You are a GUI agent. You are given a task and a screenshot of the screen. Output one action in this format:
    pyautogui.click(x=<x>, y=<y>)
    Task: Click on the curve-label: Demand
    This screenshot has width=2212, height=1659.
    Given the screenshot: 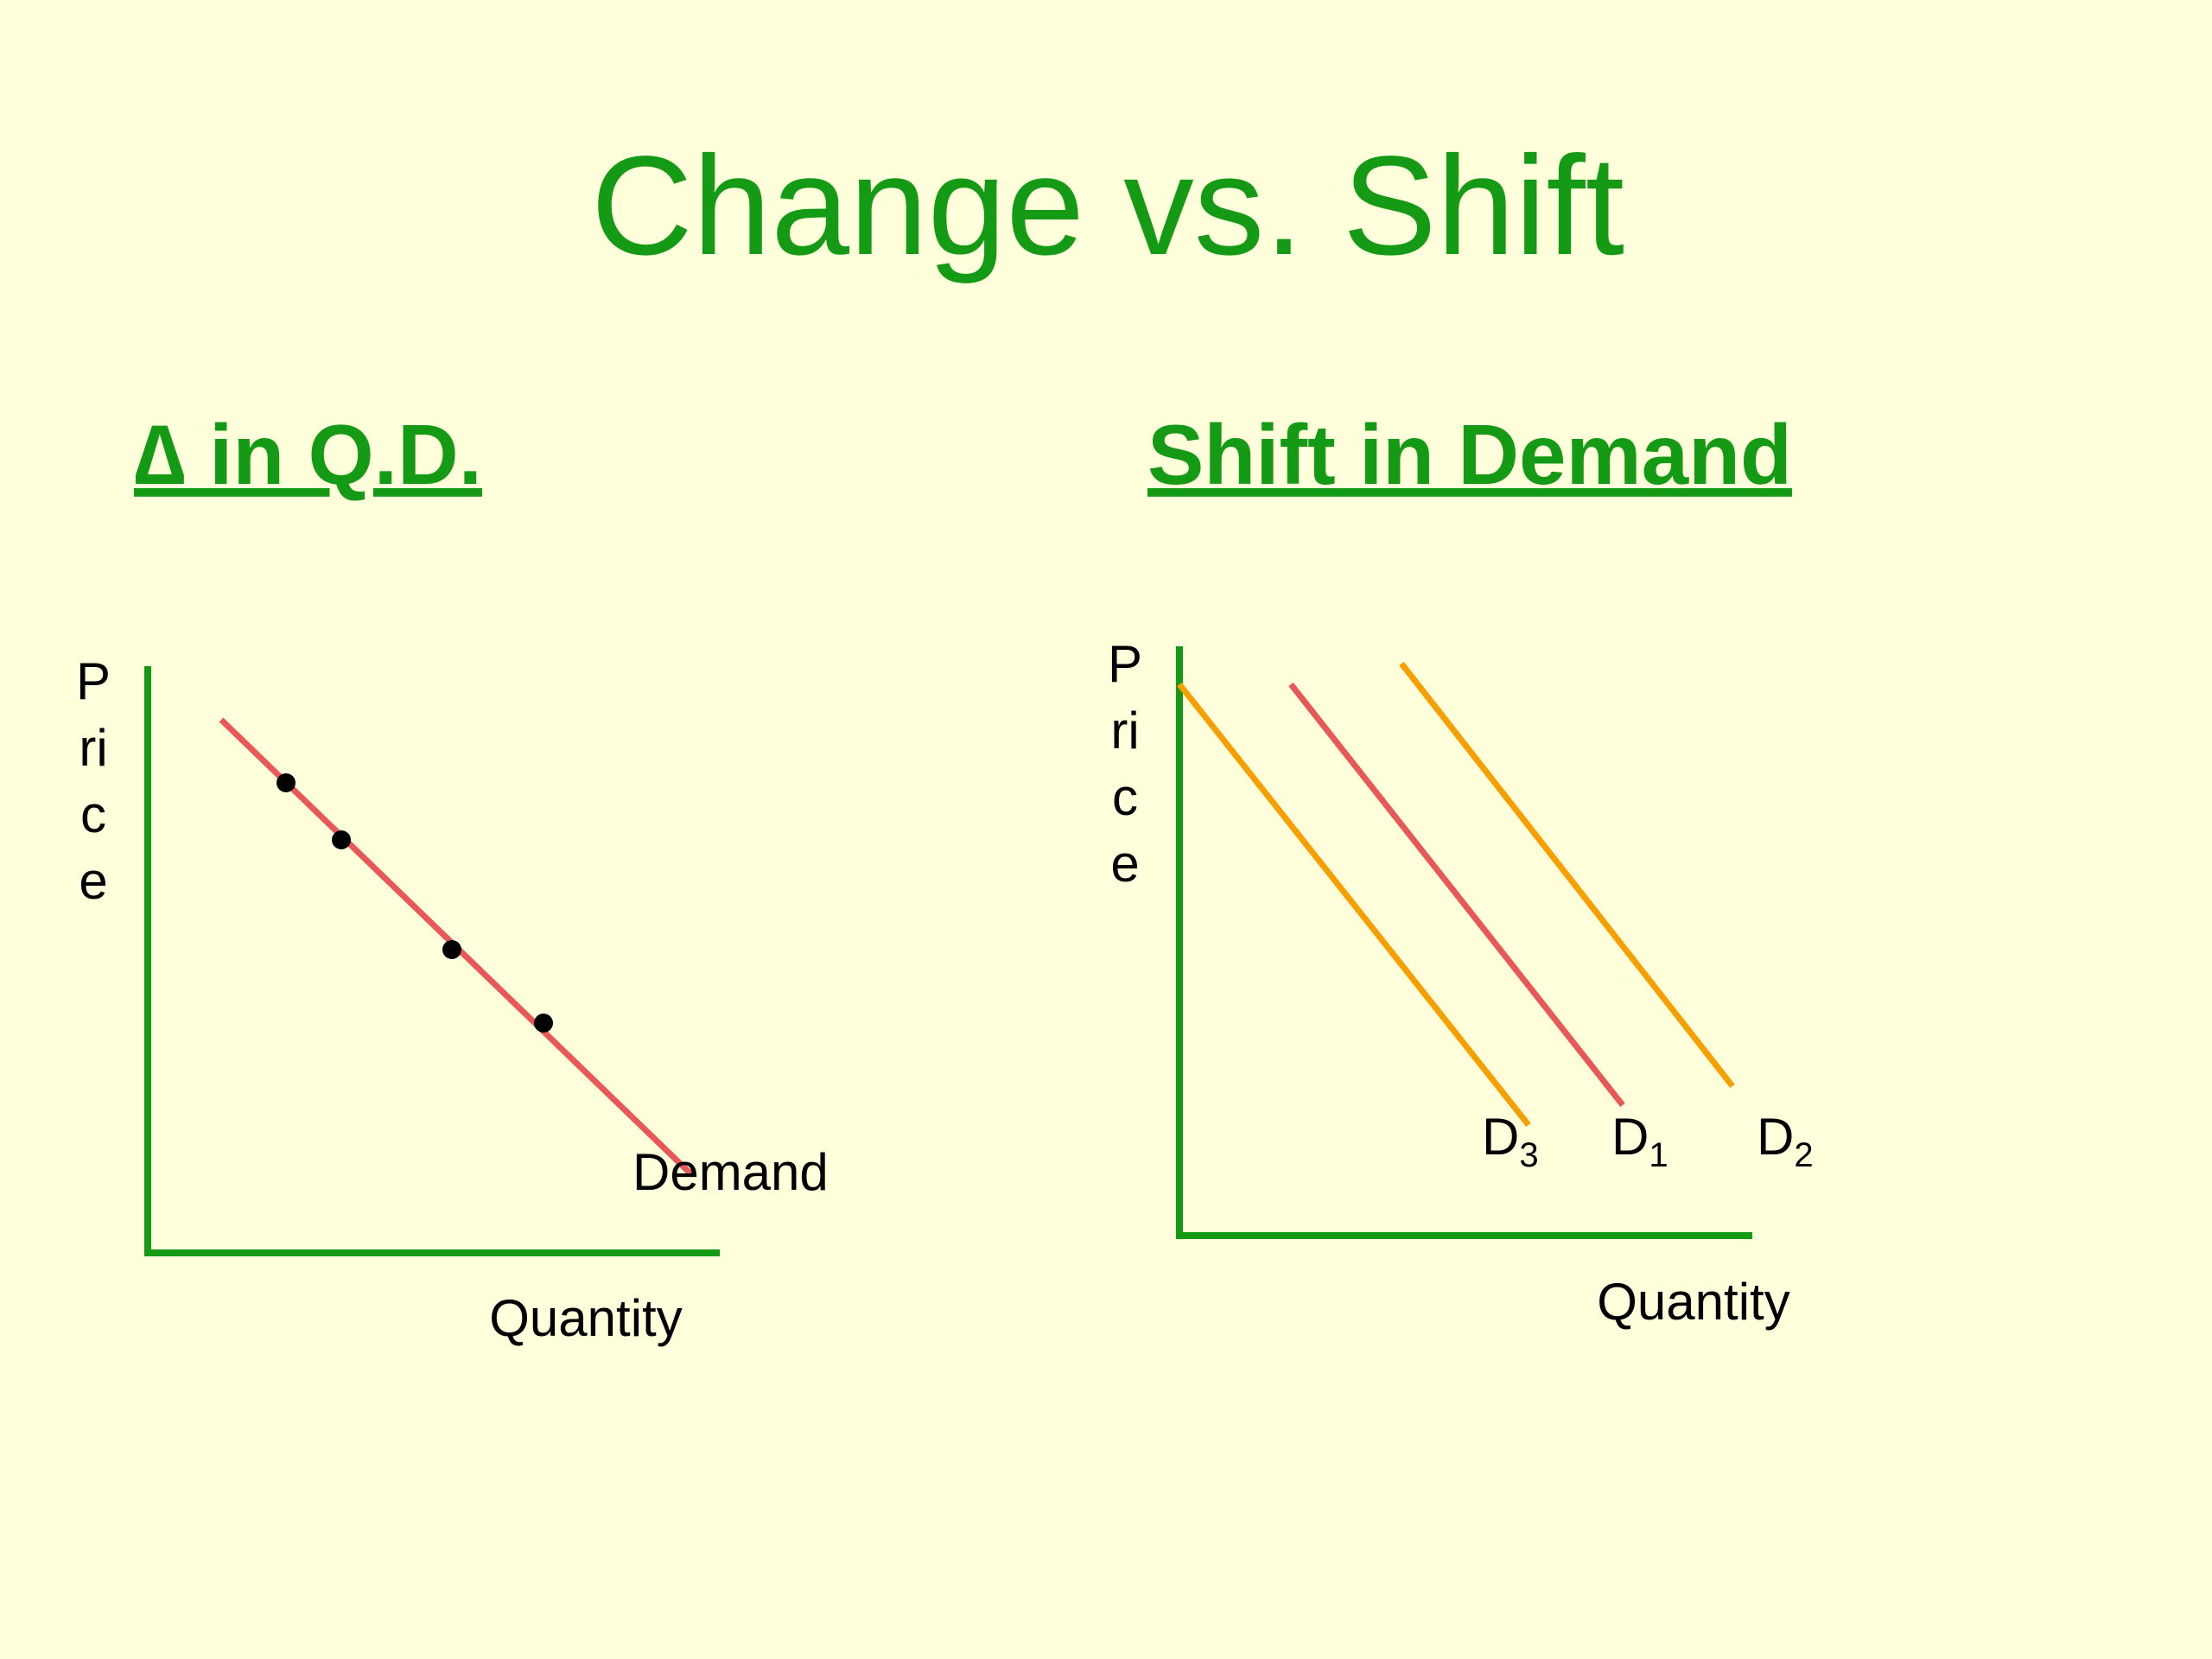 What is the action you would take?
    pyautogui.click(x=730, y=1172)
    